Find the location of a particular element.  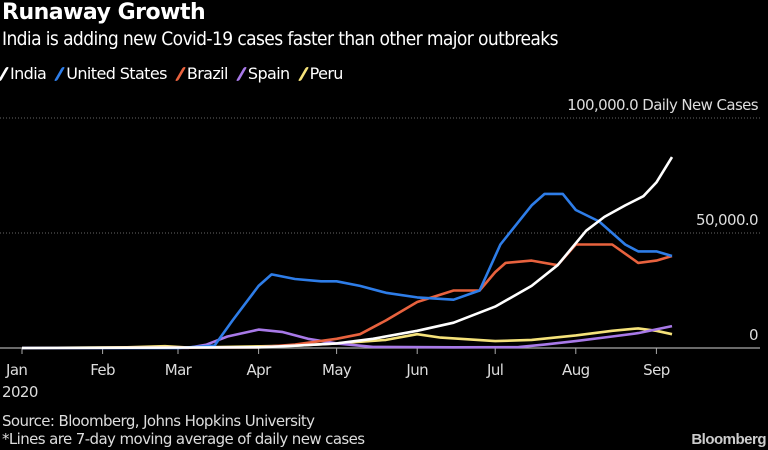

bloomberg-logo: Bloomberg is located at coordinates (728, 439).